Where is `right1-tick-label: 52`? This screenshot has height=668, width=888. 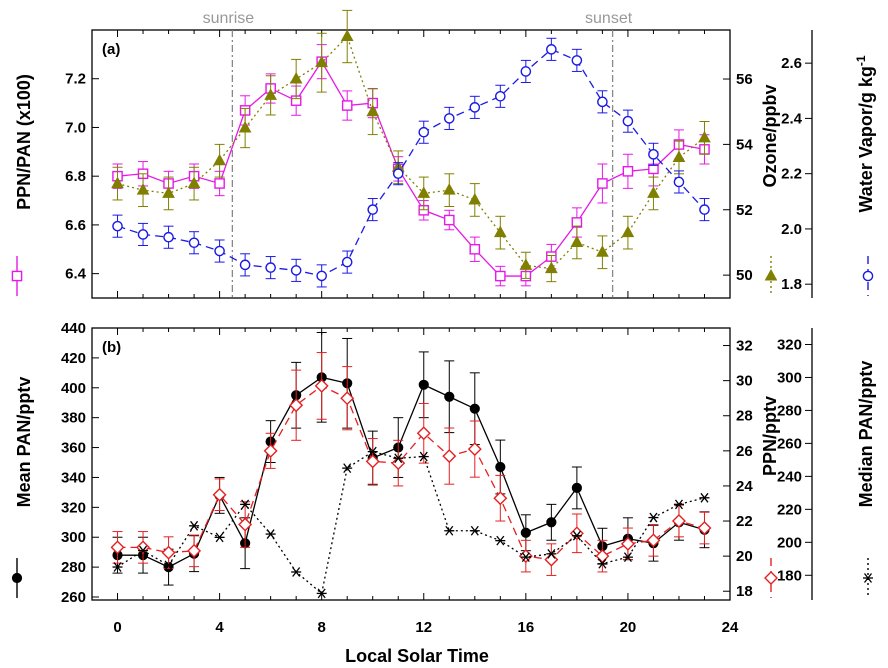
right1-tick-label: 52 is located at coordinates (744, 210).